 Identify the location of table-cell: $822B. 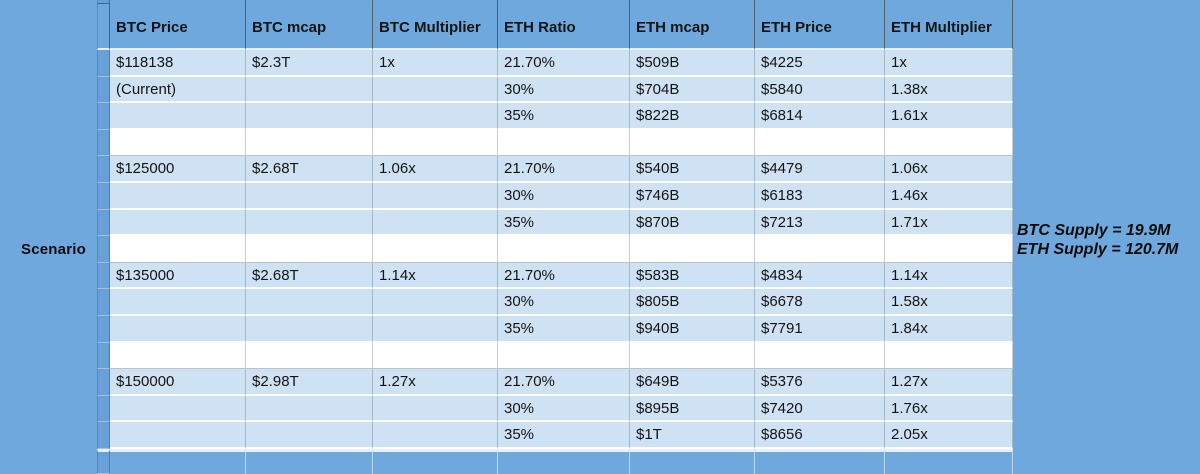
(692, 116).